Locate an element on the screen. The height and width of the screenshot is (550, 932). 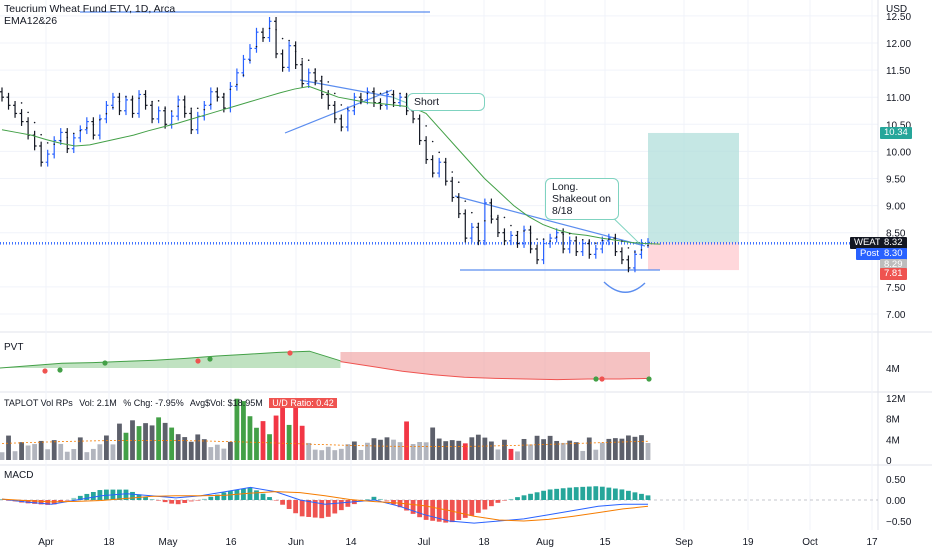
price-tick-label: 9.50 is located at coordinates (896, 180).